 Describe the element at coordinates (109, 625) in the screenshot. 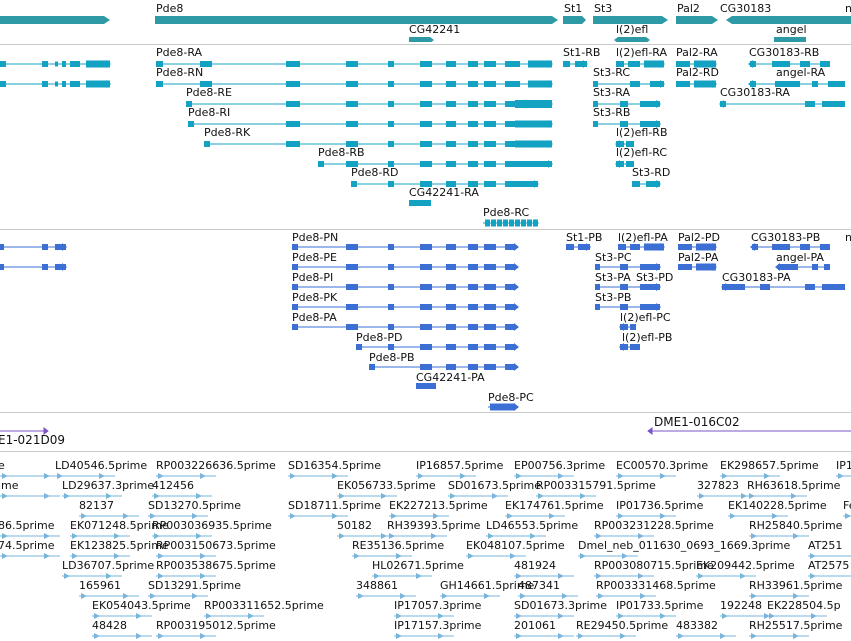

I see `est-label: 48428` at that location.